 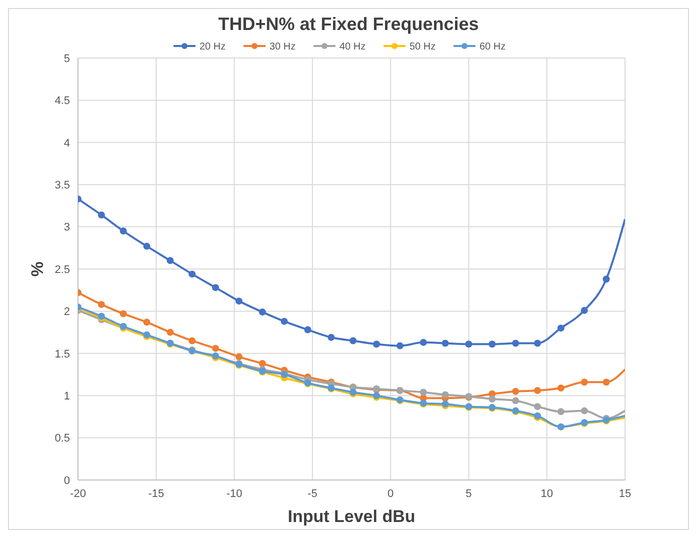 What do you see at coordinates (62, 270) in the screenshot?
I see `y-tick-label: 2.5` at bounding box center [62, 270].